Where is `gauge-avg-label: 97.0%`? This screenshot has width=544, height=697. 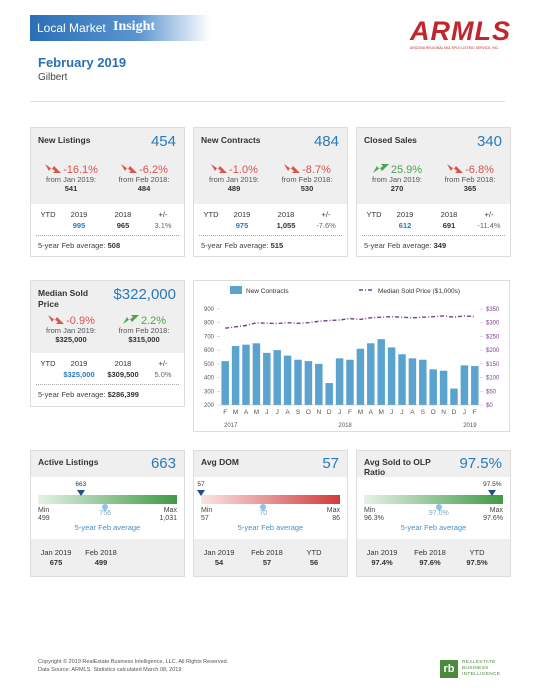
gauge-avg-label: 97.0% is located at coordinates (438, 513).